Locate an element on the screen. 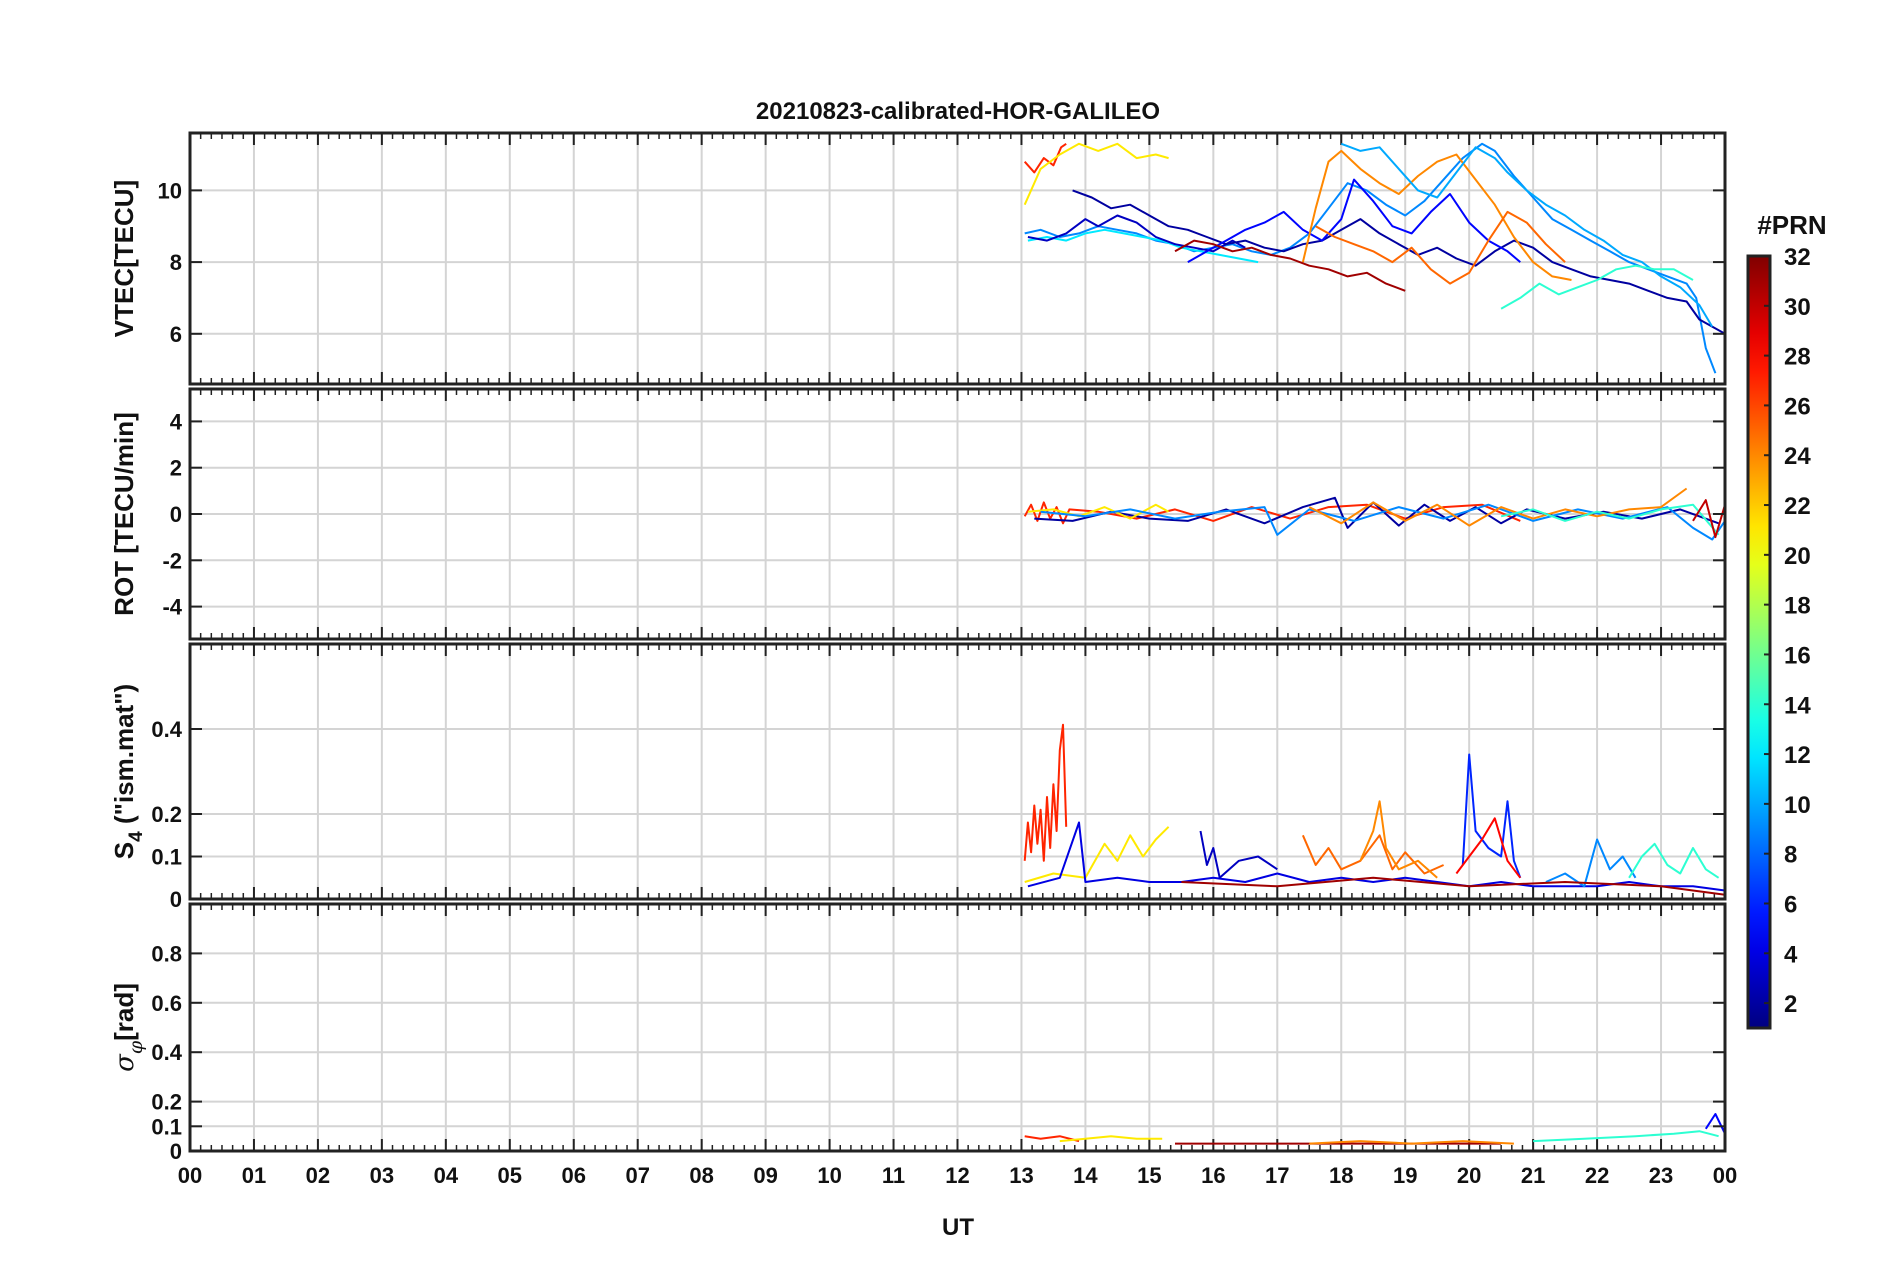  x-tick-label: 12 is located at coordinates (957, 1175).